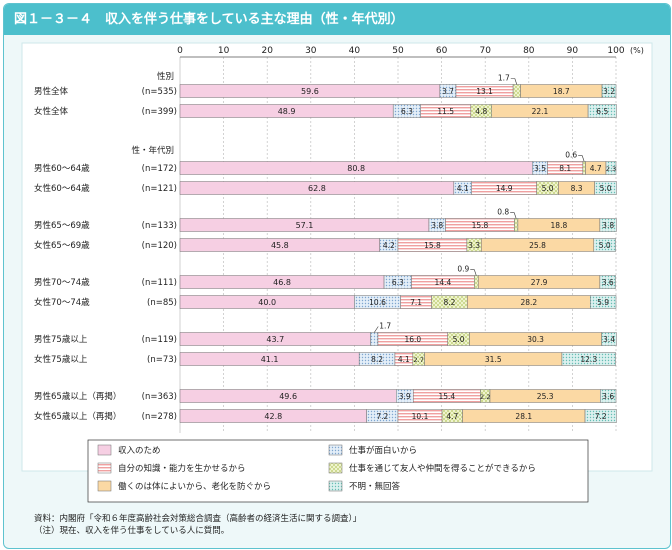 The height and width of the screenshot is (550, 672). I want to click on data-label: 6.3, so click(407, 111).